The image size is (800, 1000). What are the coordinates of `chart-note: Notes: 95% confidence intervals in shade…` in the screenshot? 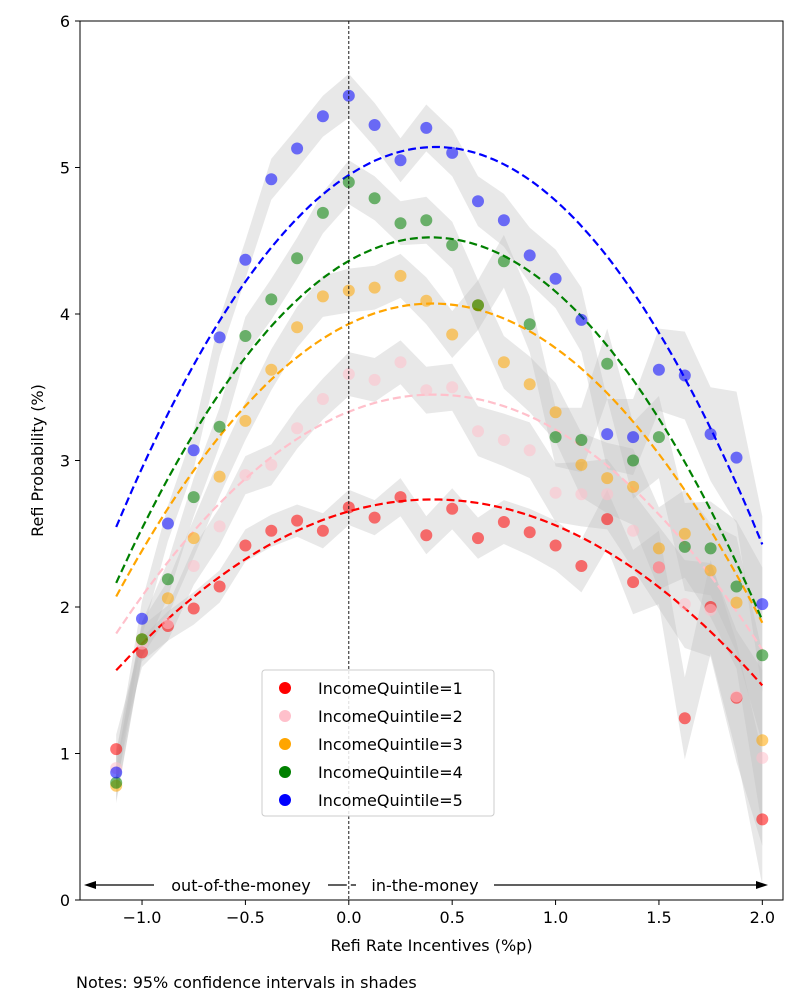 It's located at (246, 982).